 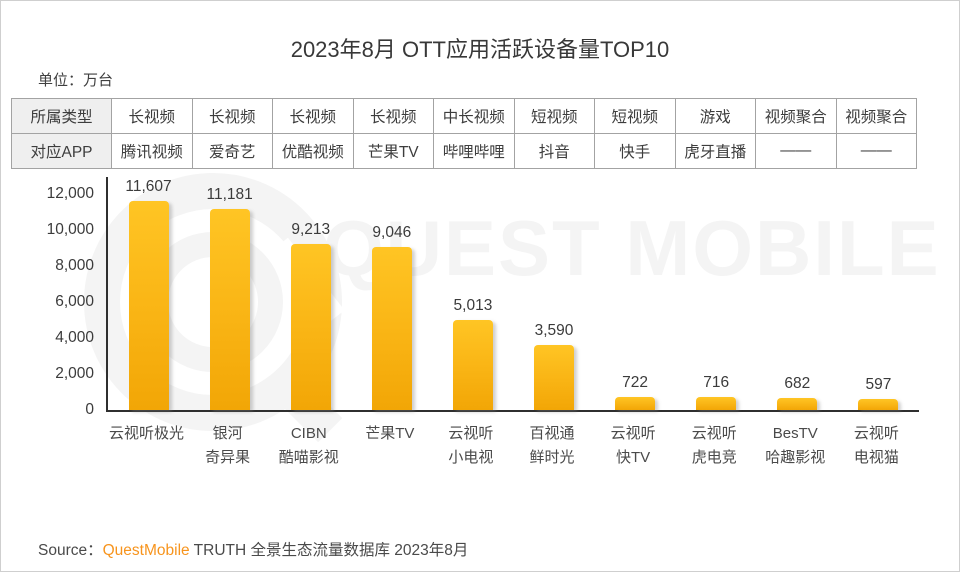 I want to click on y-tick-label: 10,000, so click(x=70, y=229).